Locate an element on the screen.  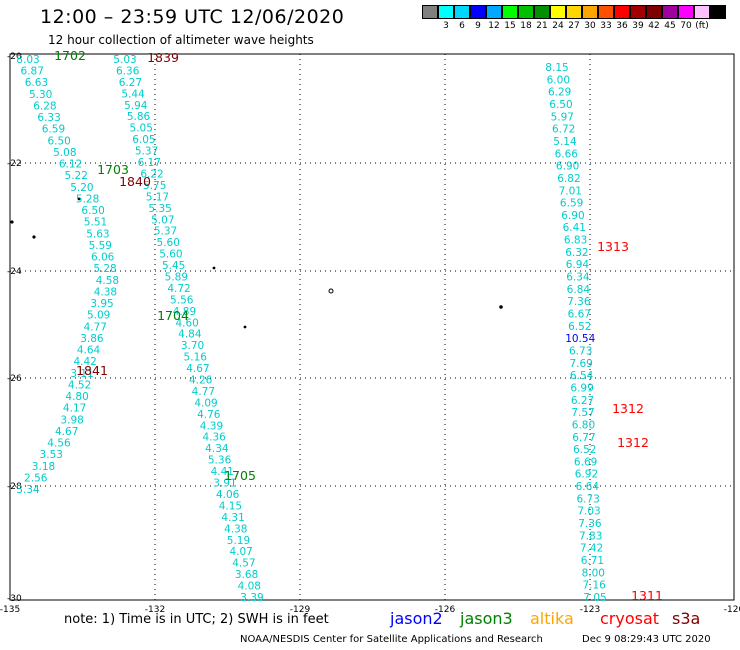
wave-height-value: 5.17 is located at coordinates (157, 197).